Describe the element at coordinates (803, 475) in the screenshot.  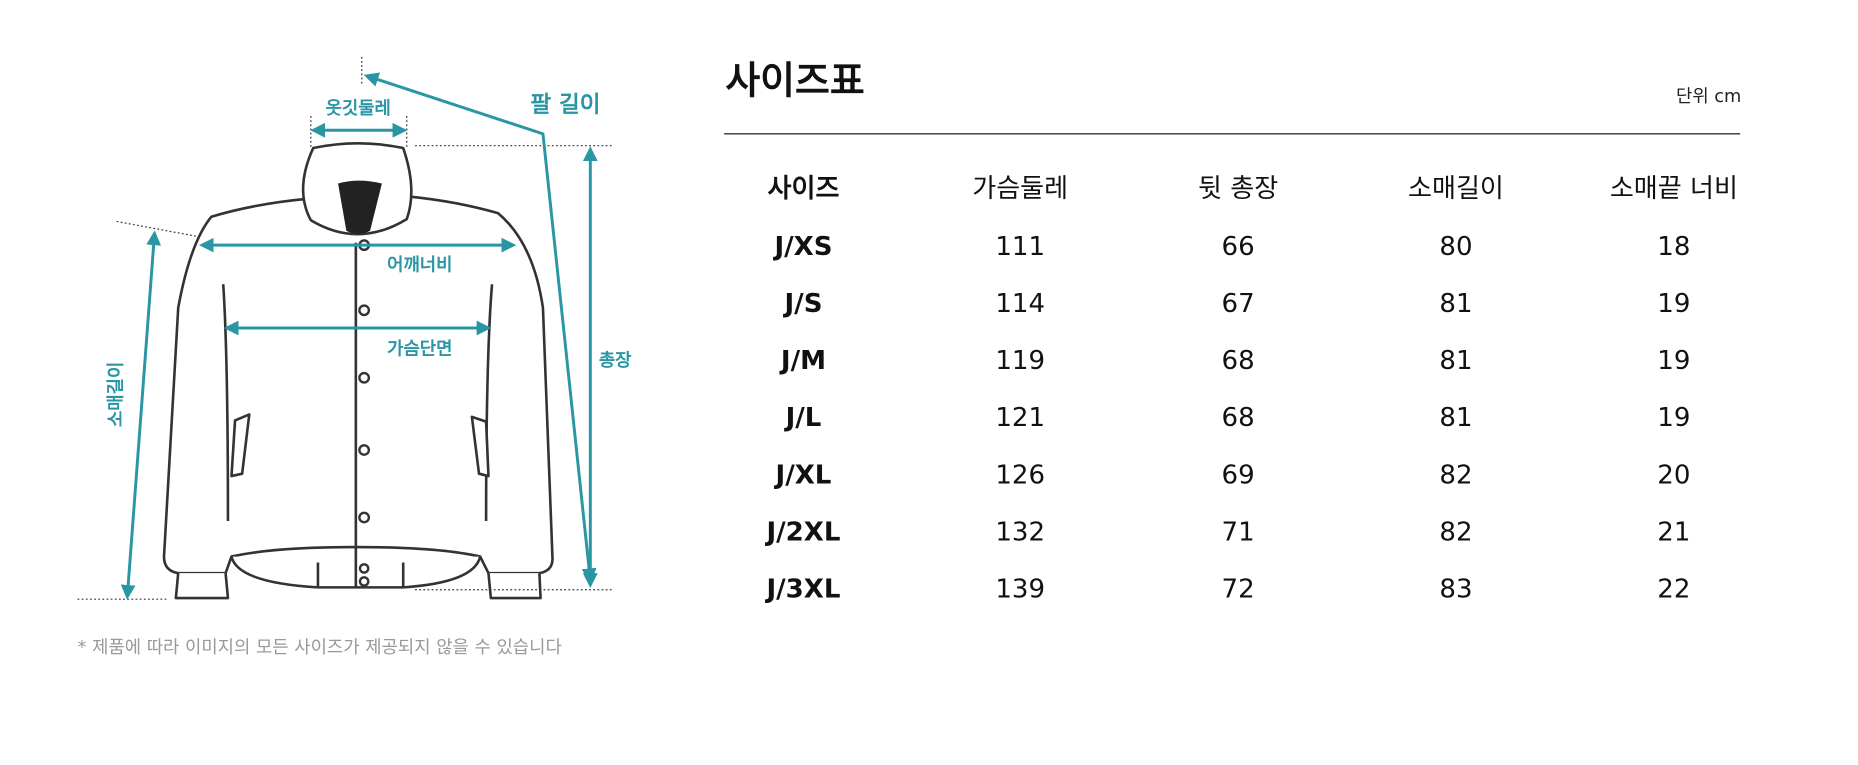
I see `size-cell: J/XL` at that location.